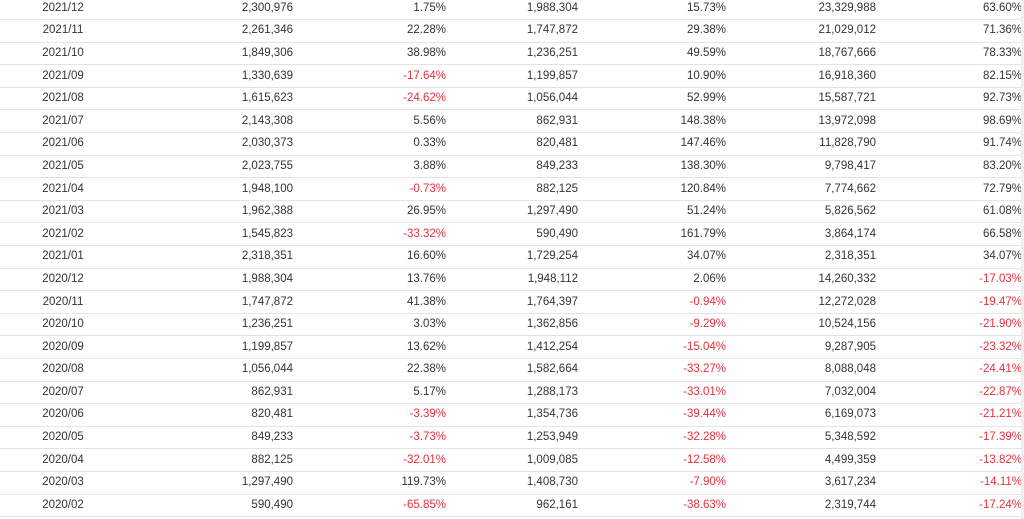  I want to click on cell-value-3: 2,319,744, so click(803, 506).